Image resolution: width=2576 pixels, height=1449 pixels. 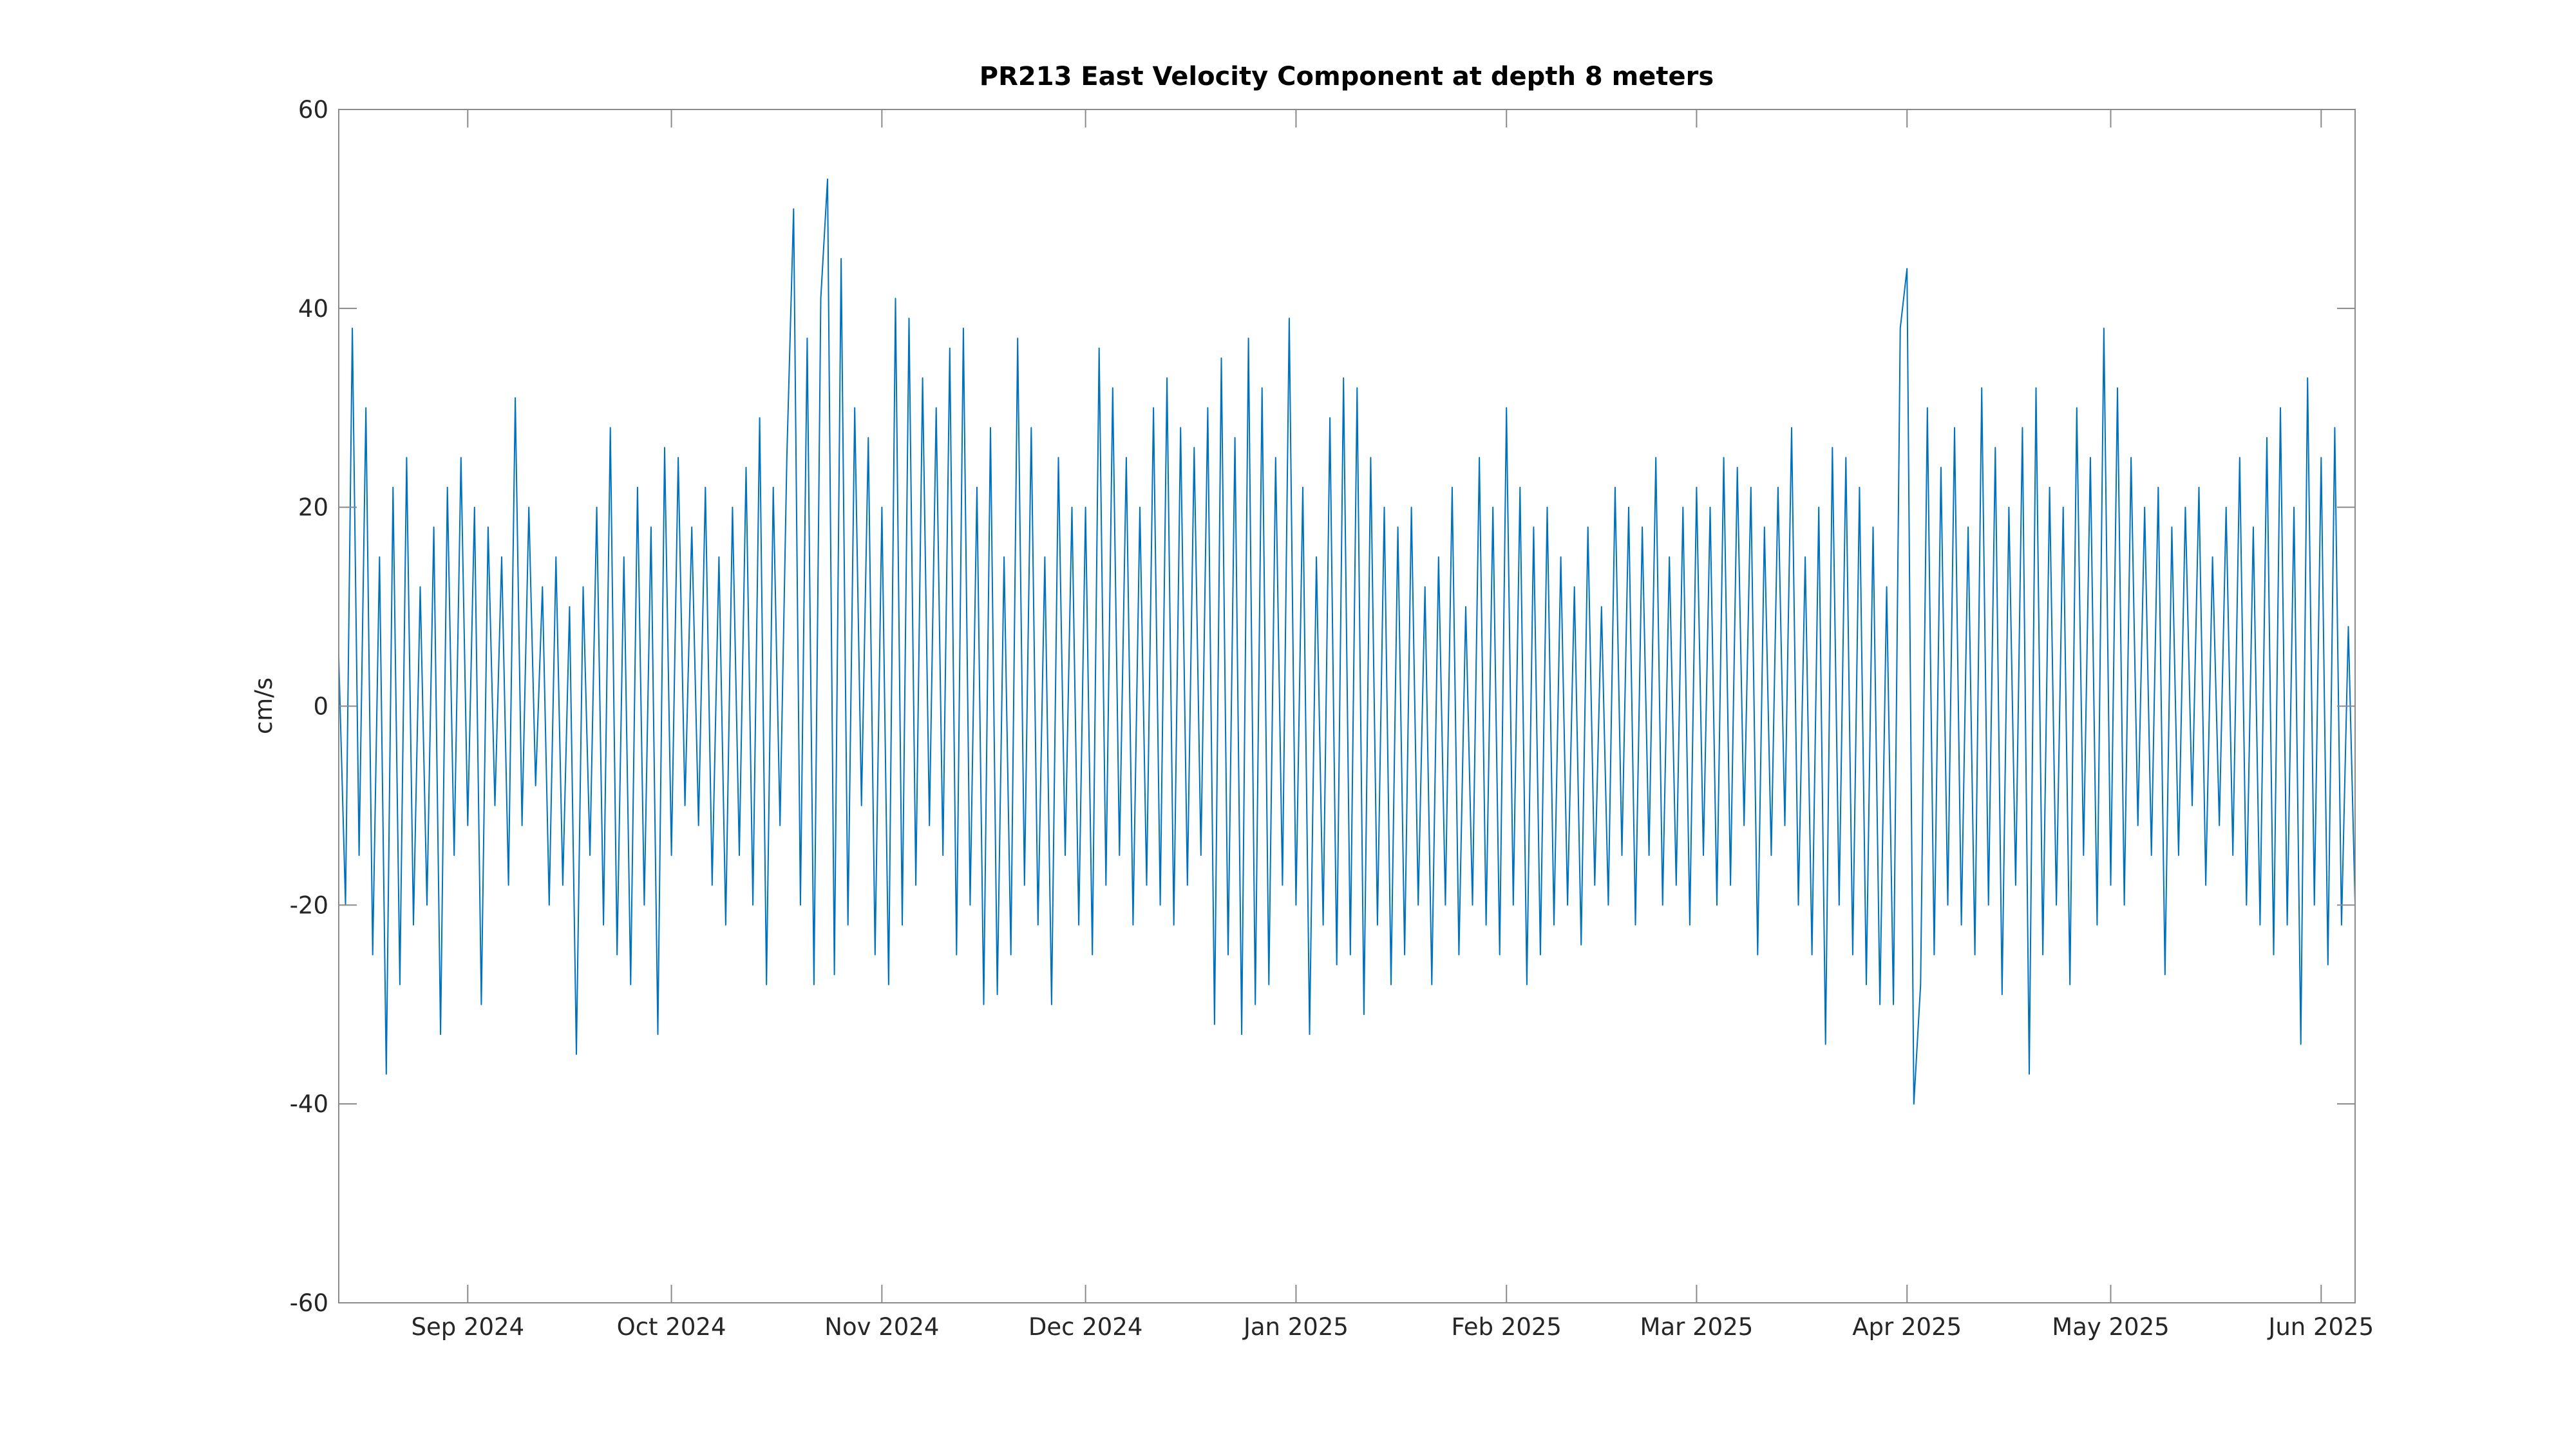 What do you see at coordinates (671, 1327) in the screenshot?
I see `x-tick-label: Oct 2024` at bounding box center [671, 1327].